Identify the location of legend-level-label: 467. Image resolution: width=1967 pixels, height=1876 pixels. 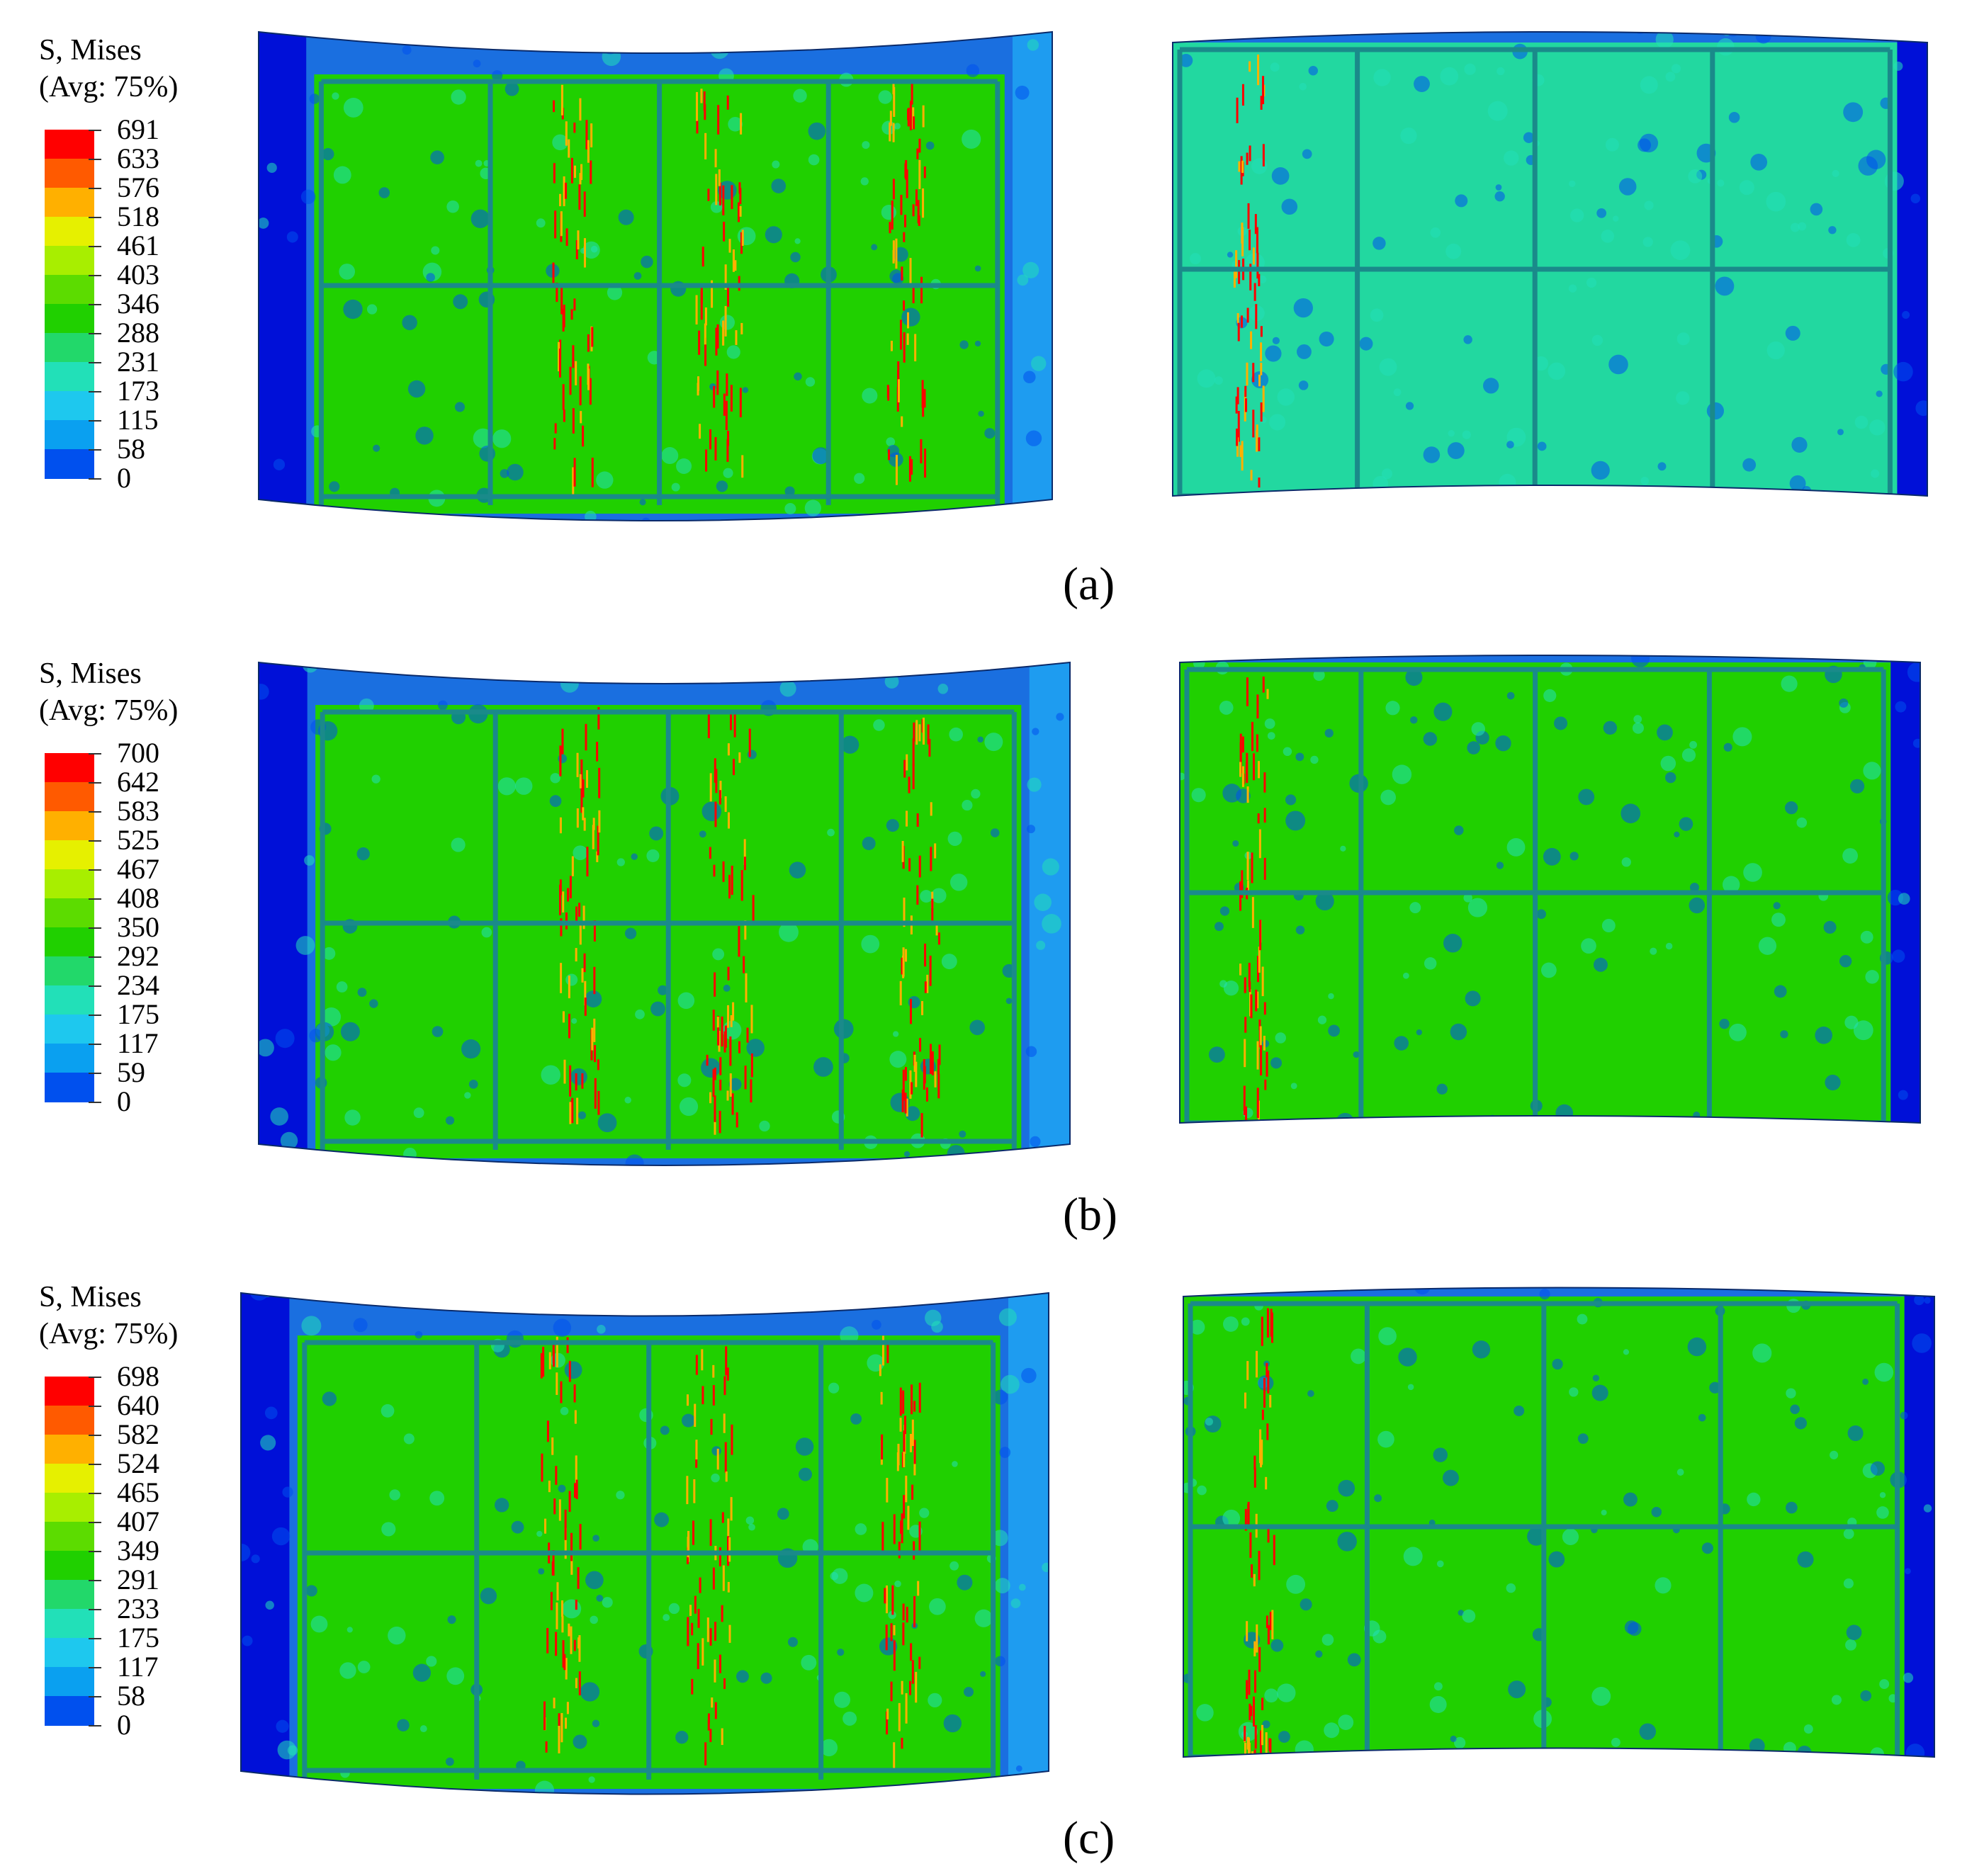
(138, 869).